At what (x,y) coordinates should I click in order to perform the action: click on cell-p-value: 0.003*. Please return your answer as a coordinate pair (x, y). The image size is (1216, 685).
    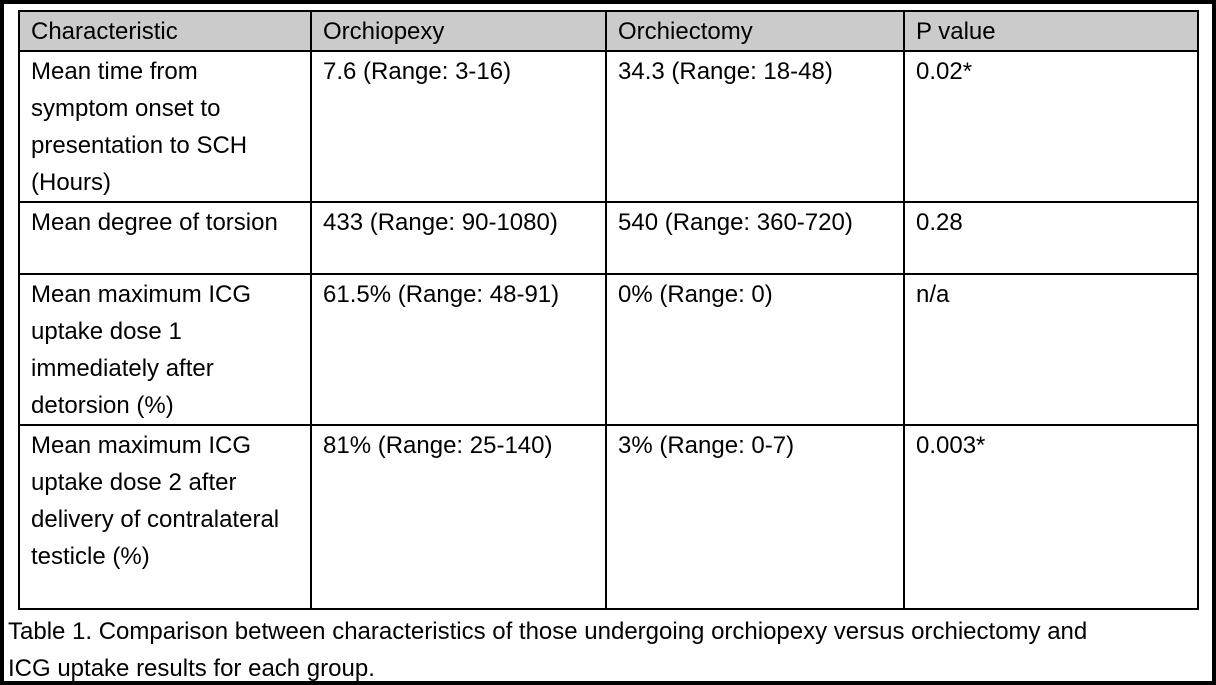
    Looking at the image, I should click on (1051, 517).